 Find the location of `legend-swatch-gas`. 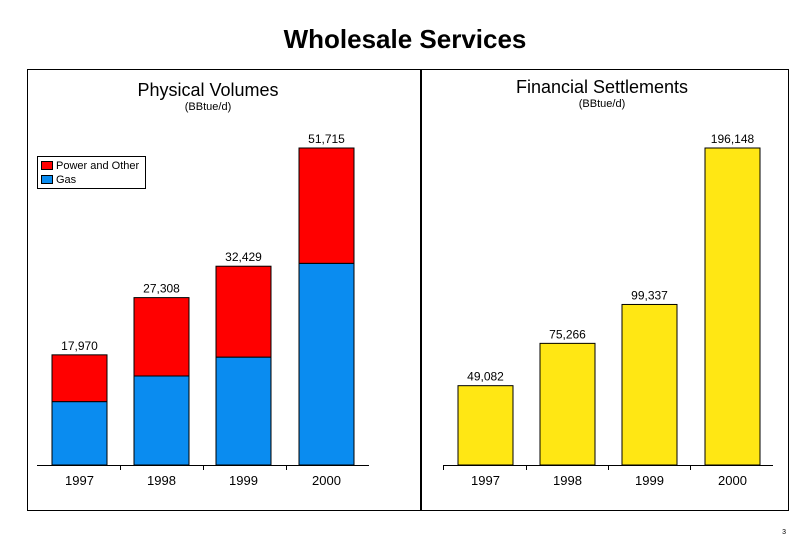

legend-swatch-gas is located at coordinates (47, 179).